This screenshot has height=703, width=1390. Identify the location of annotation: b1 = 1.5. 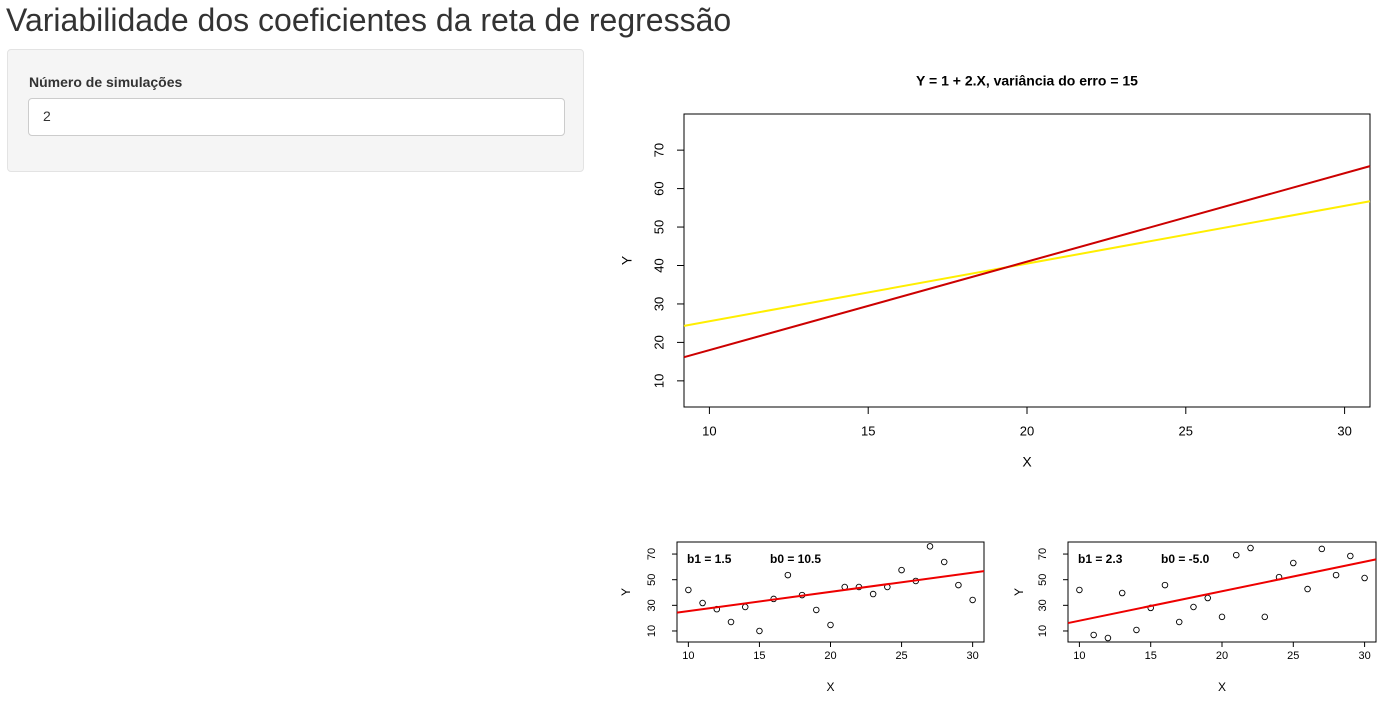
(709, 559).